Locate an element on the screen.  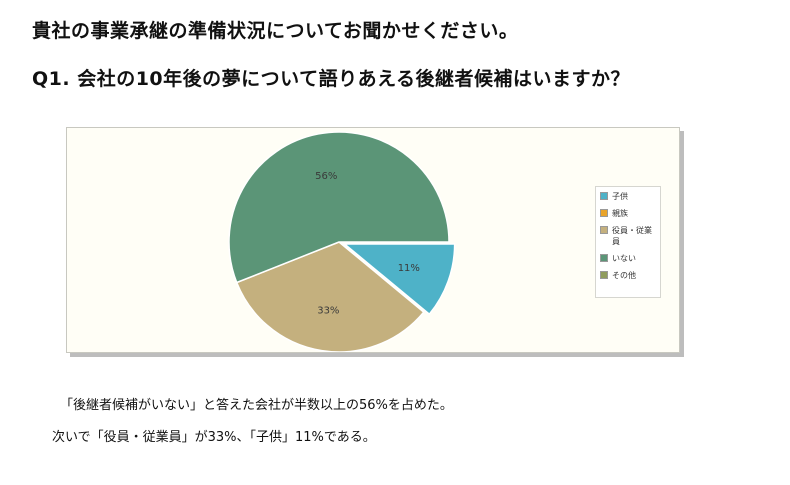
pie-label-0: 11% is located at coordinates (409, 268).